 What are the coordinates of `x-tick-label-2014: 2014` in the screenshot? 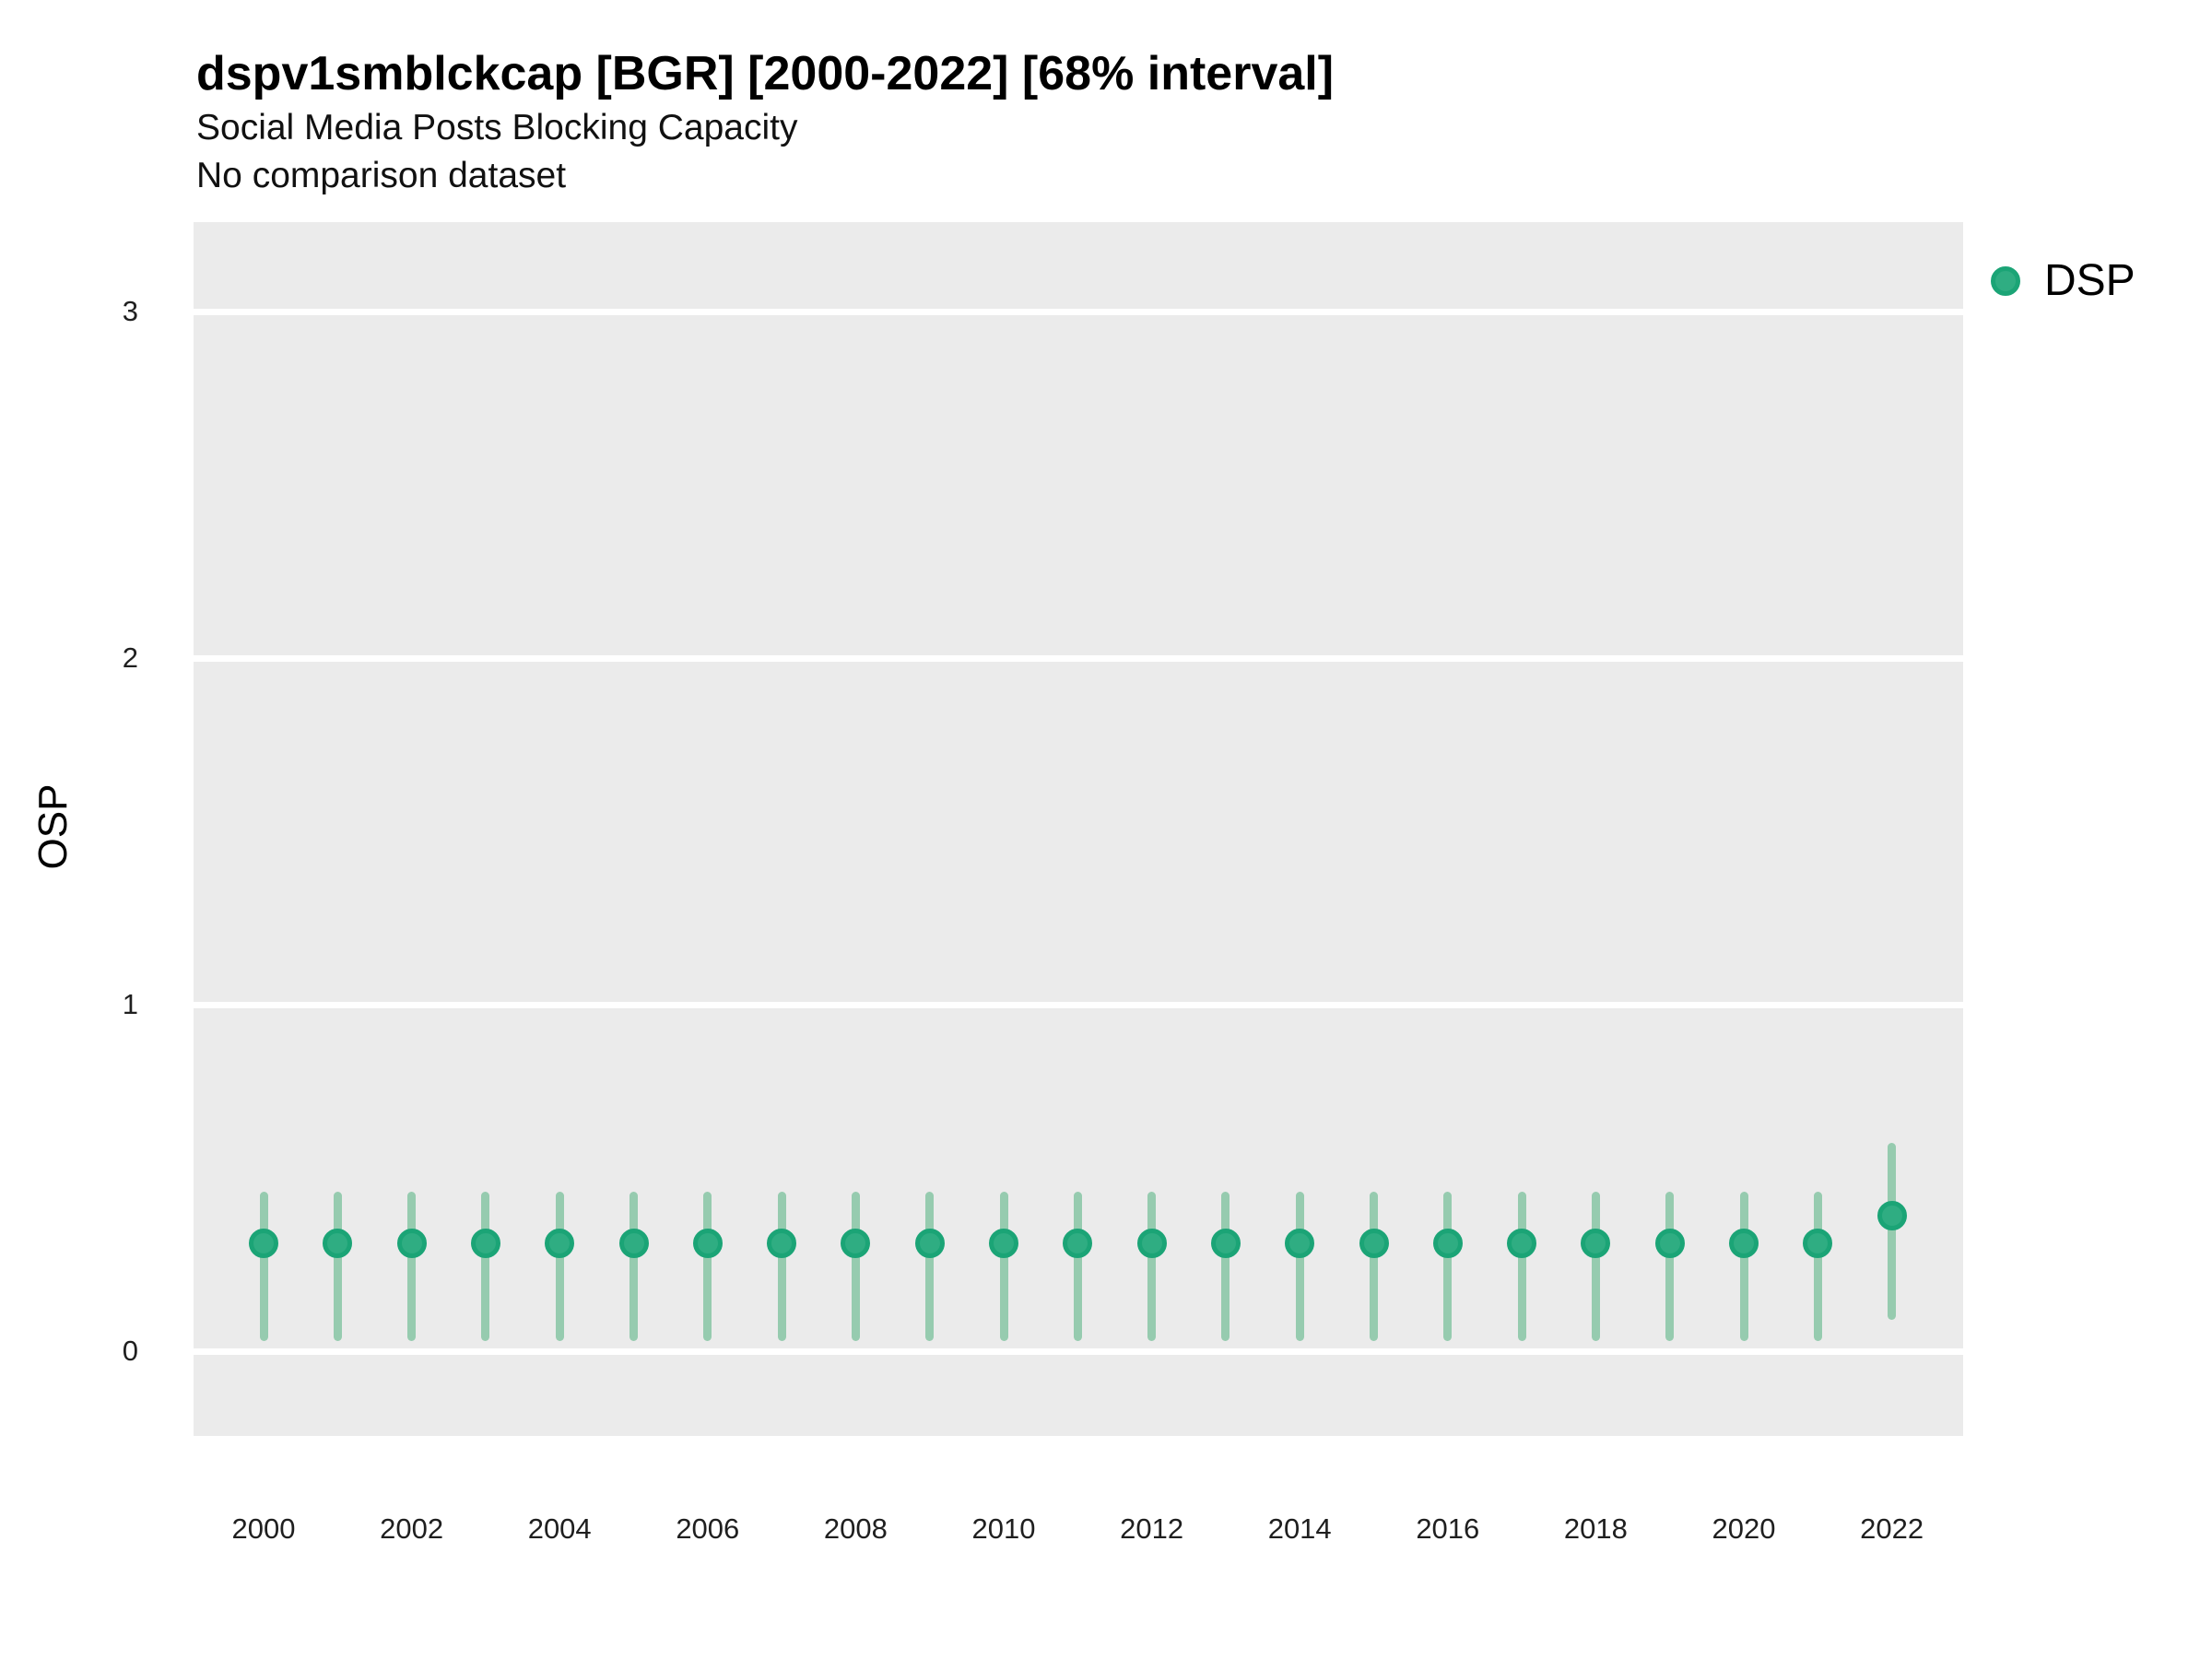 It's located at (1299, 1528).